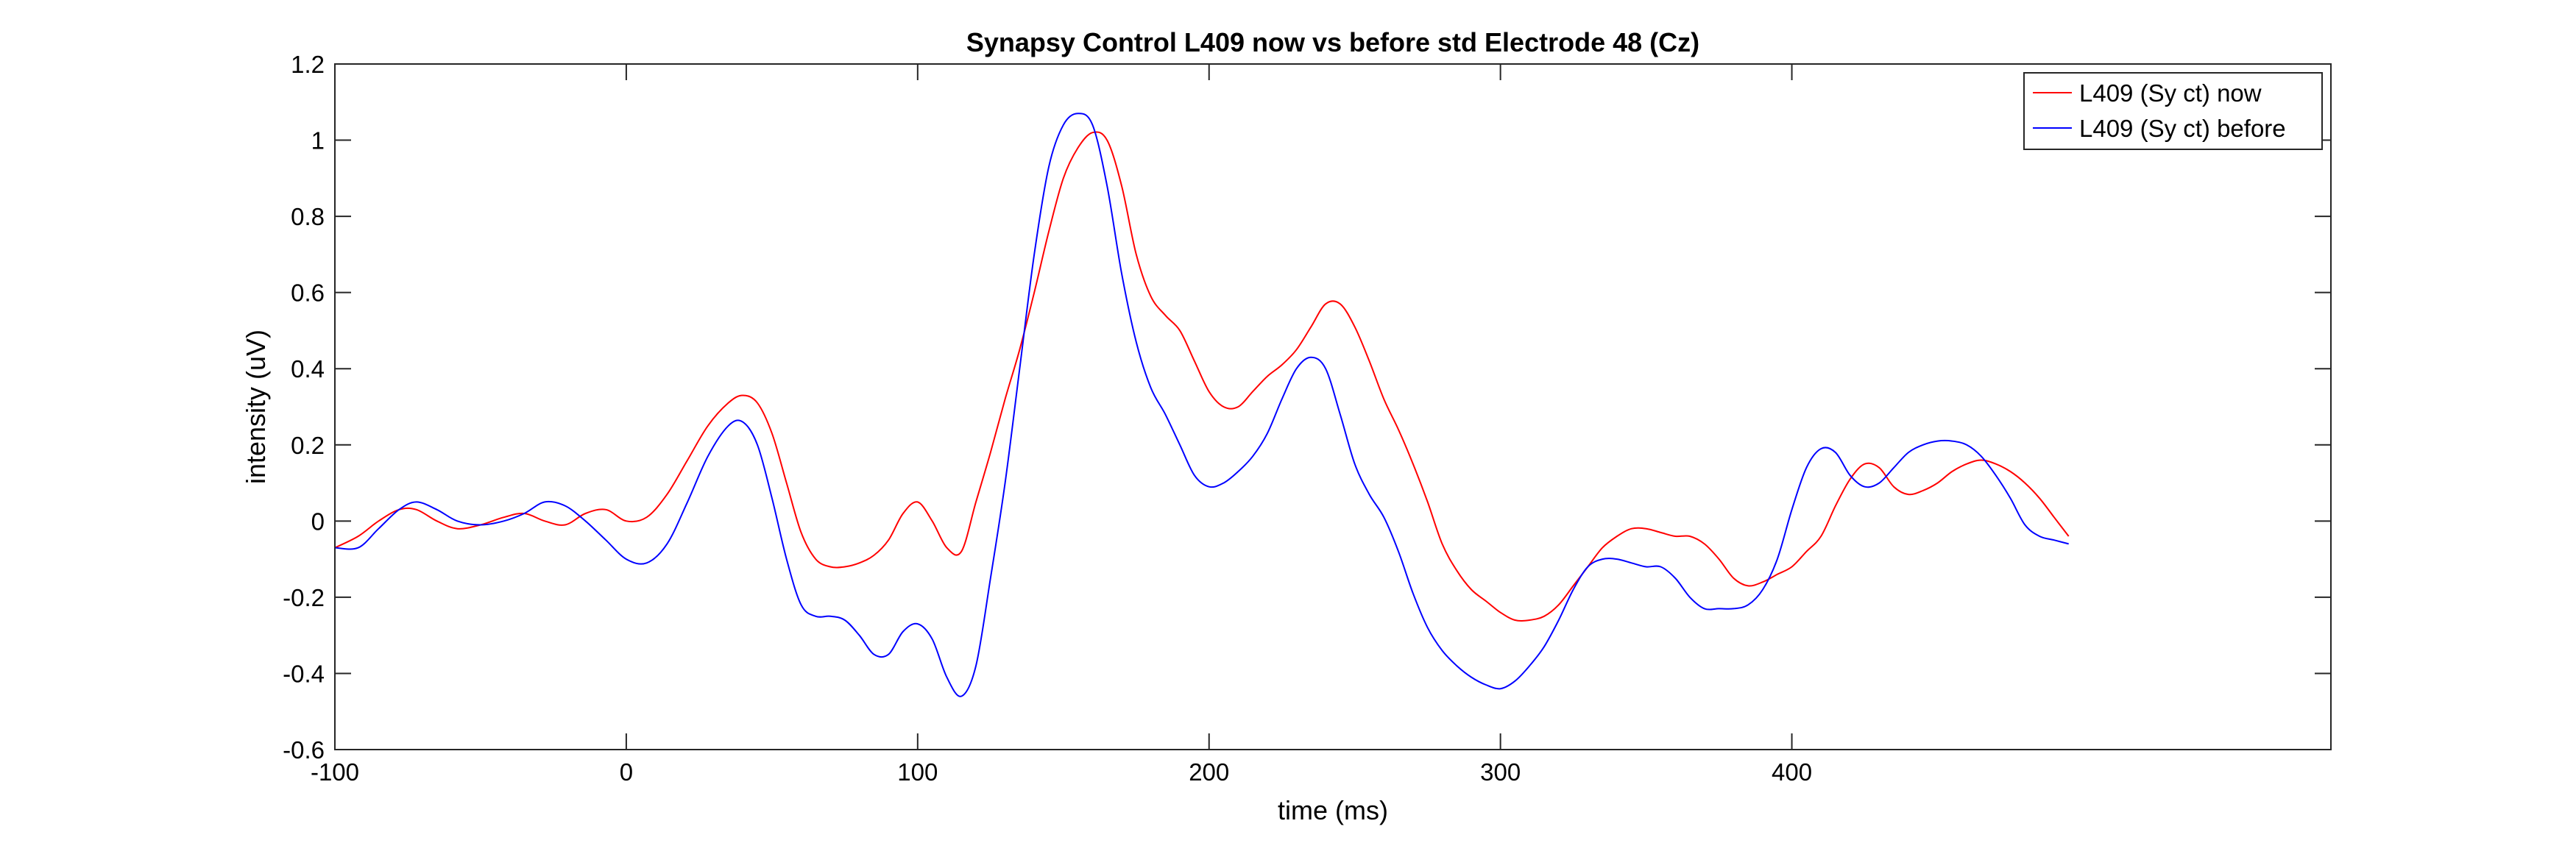  Describe the element at coordinates (318, 140) in the screenshot. I see `y-tick-label: 1` at that location.